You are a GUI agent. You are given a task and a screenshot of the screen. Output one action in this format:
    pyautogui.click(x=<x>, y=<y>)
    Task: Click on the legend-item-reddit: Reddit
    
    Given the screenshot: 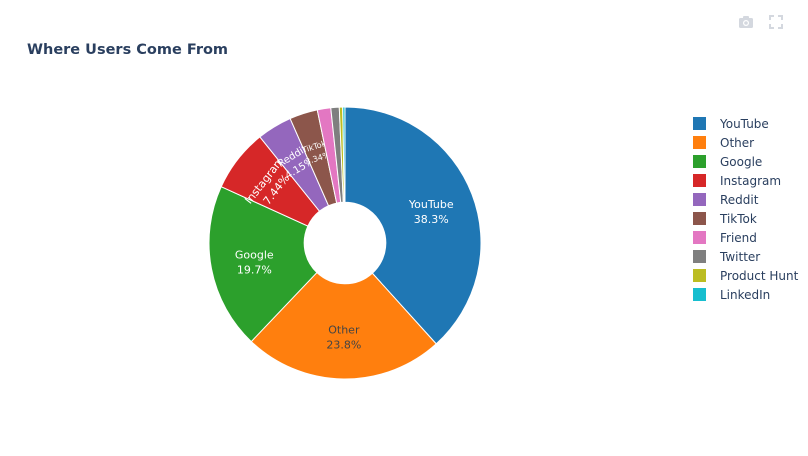 What is the action you would take?
    pyautogui.click(x=745, y=199)
    